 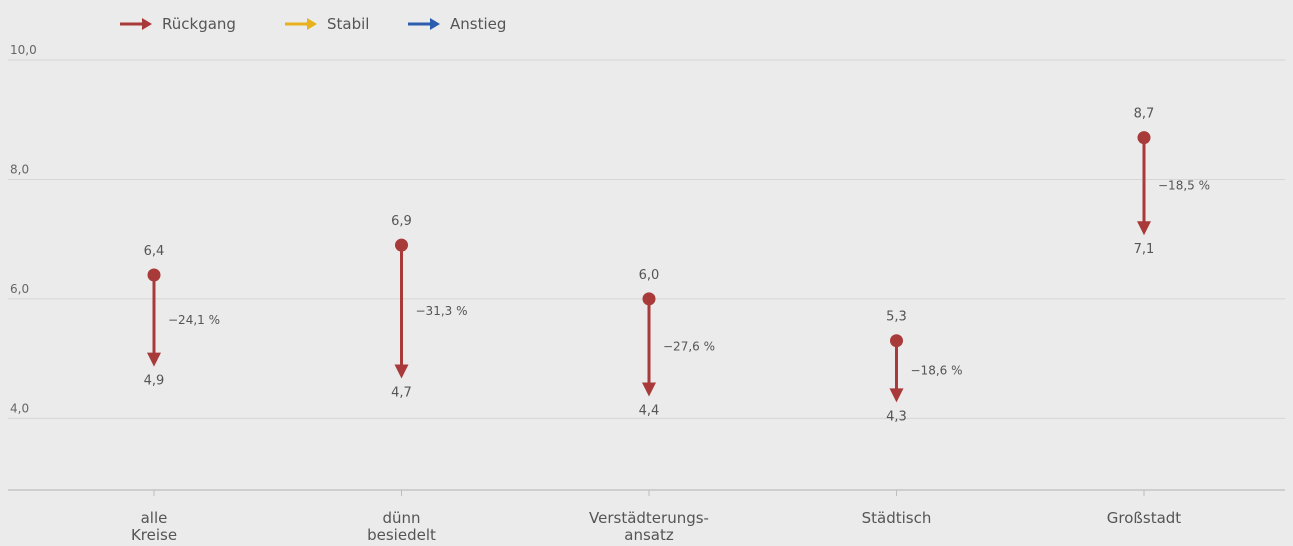 What do you see at coordinates (401, 393) in the screenshot?
I see `end-value-label: 4,7` at bounding box center [401, 393].